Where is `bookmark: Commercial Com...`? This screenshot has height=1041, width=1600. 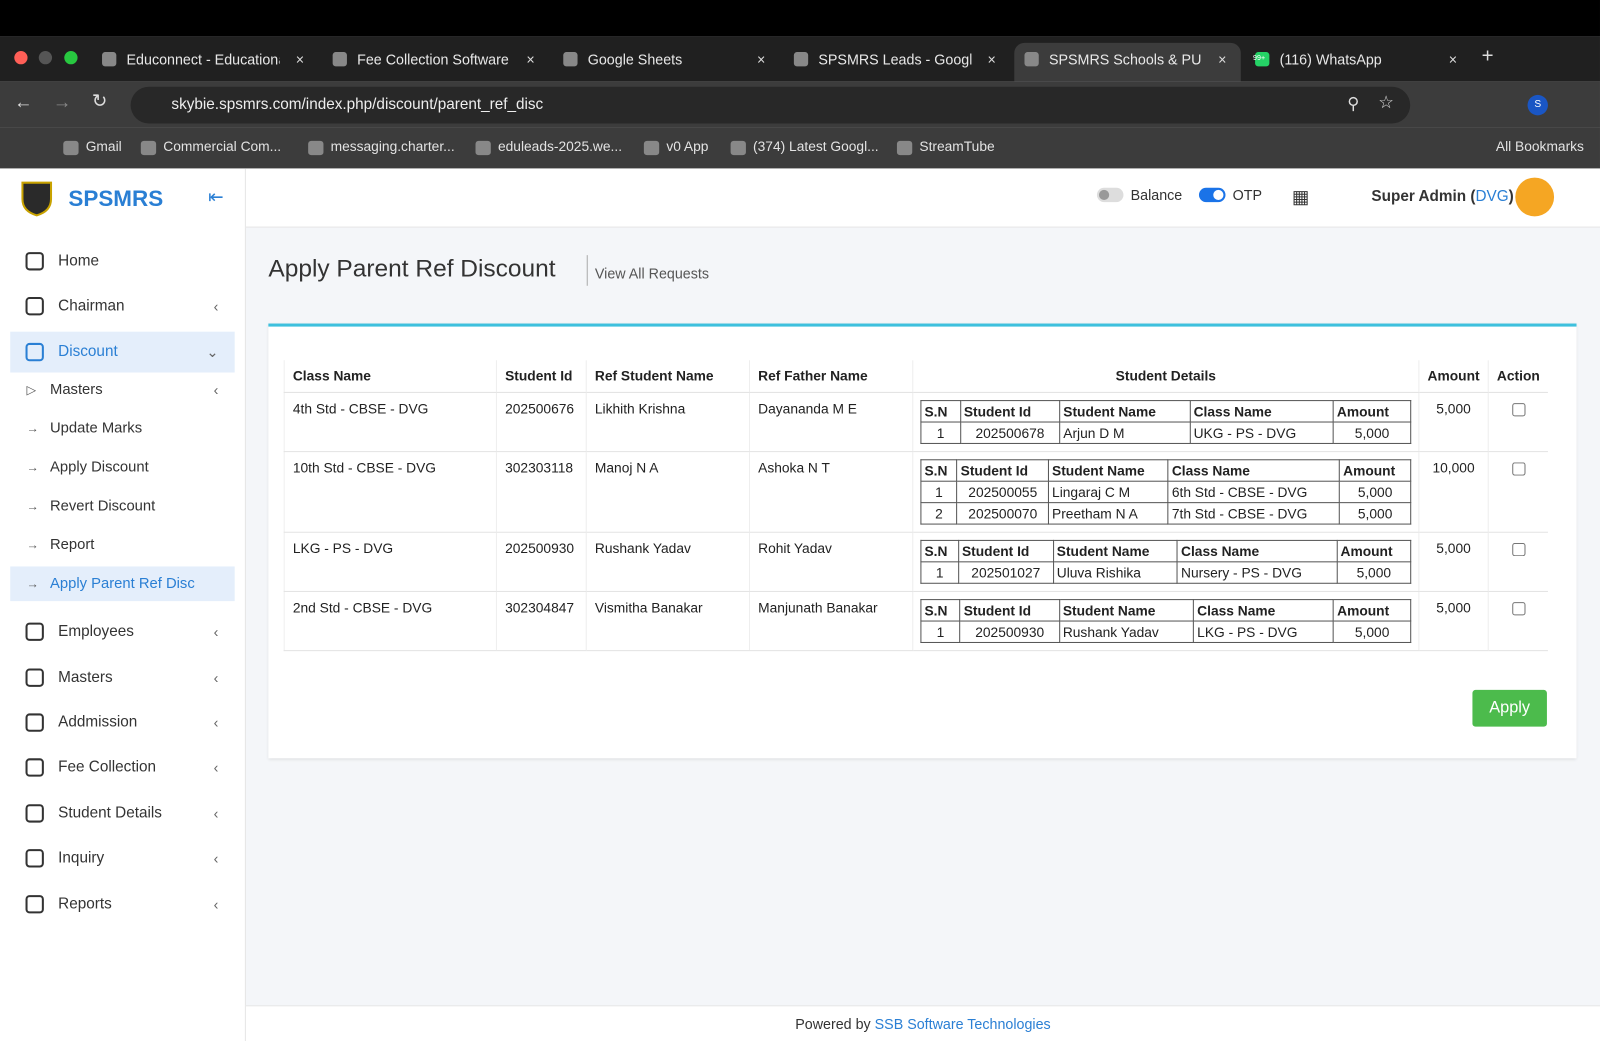
bookmark: Commercial Com... is located at coordinates (222, 146).